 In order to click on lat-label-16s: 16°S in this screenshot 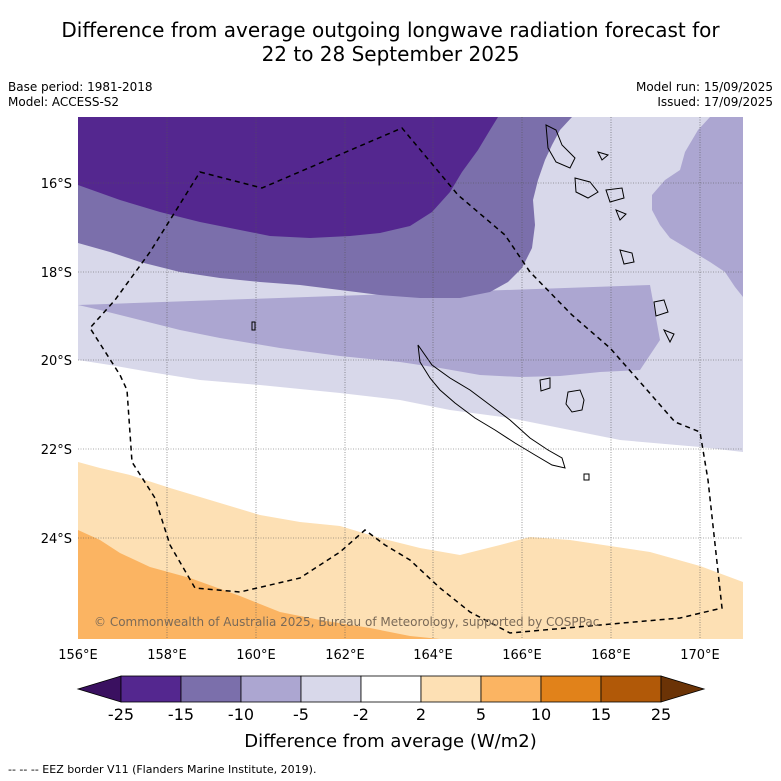, I will do `click(56, 184)`.